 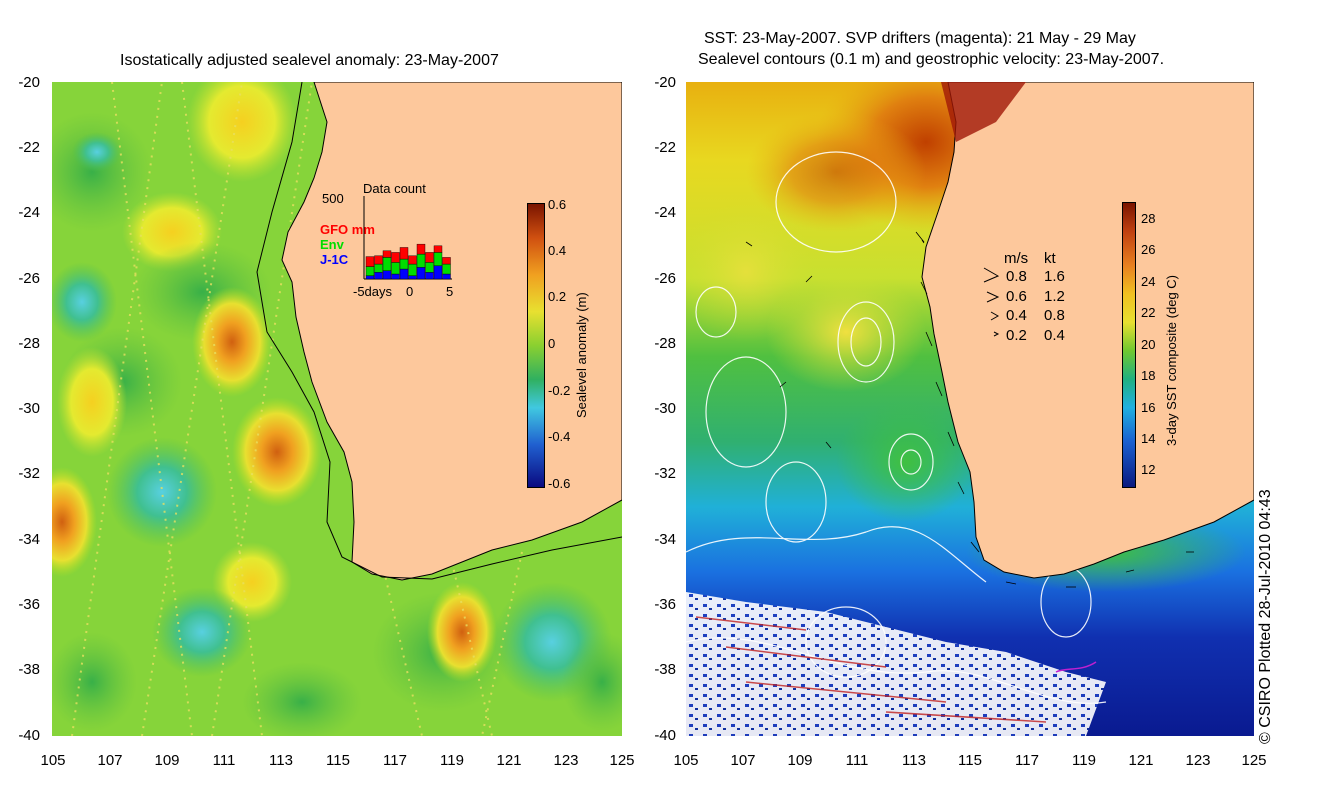 What do you see at coordinates (557, 204) in the screenshot?
I see `colorbar-tick: 0.6` at bounding box center [557, 204].